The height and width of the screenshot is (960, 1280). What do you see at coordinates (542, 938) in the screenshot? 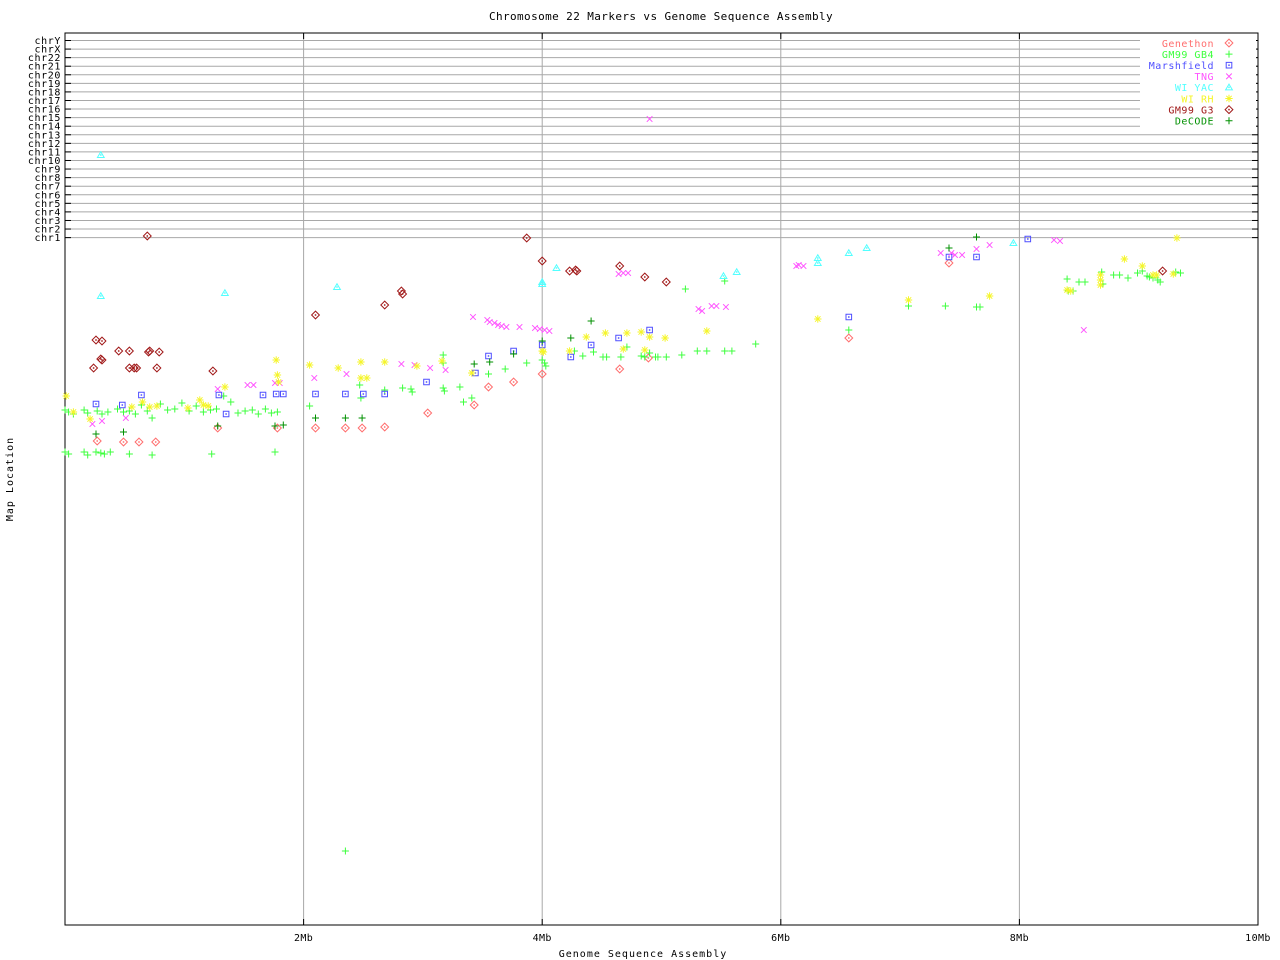
I see `x-tick-label-4Mb: 4Mb` at bounding box center [542, 938].